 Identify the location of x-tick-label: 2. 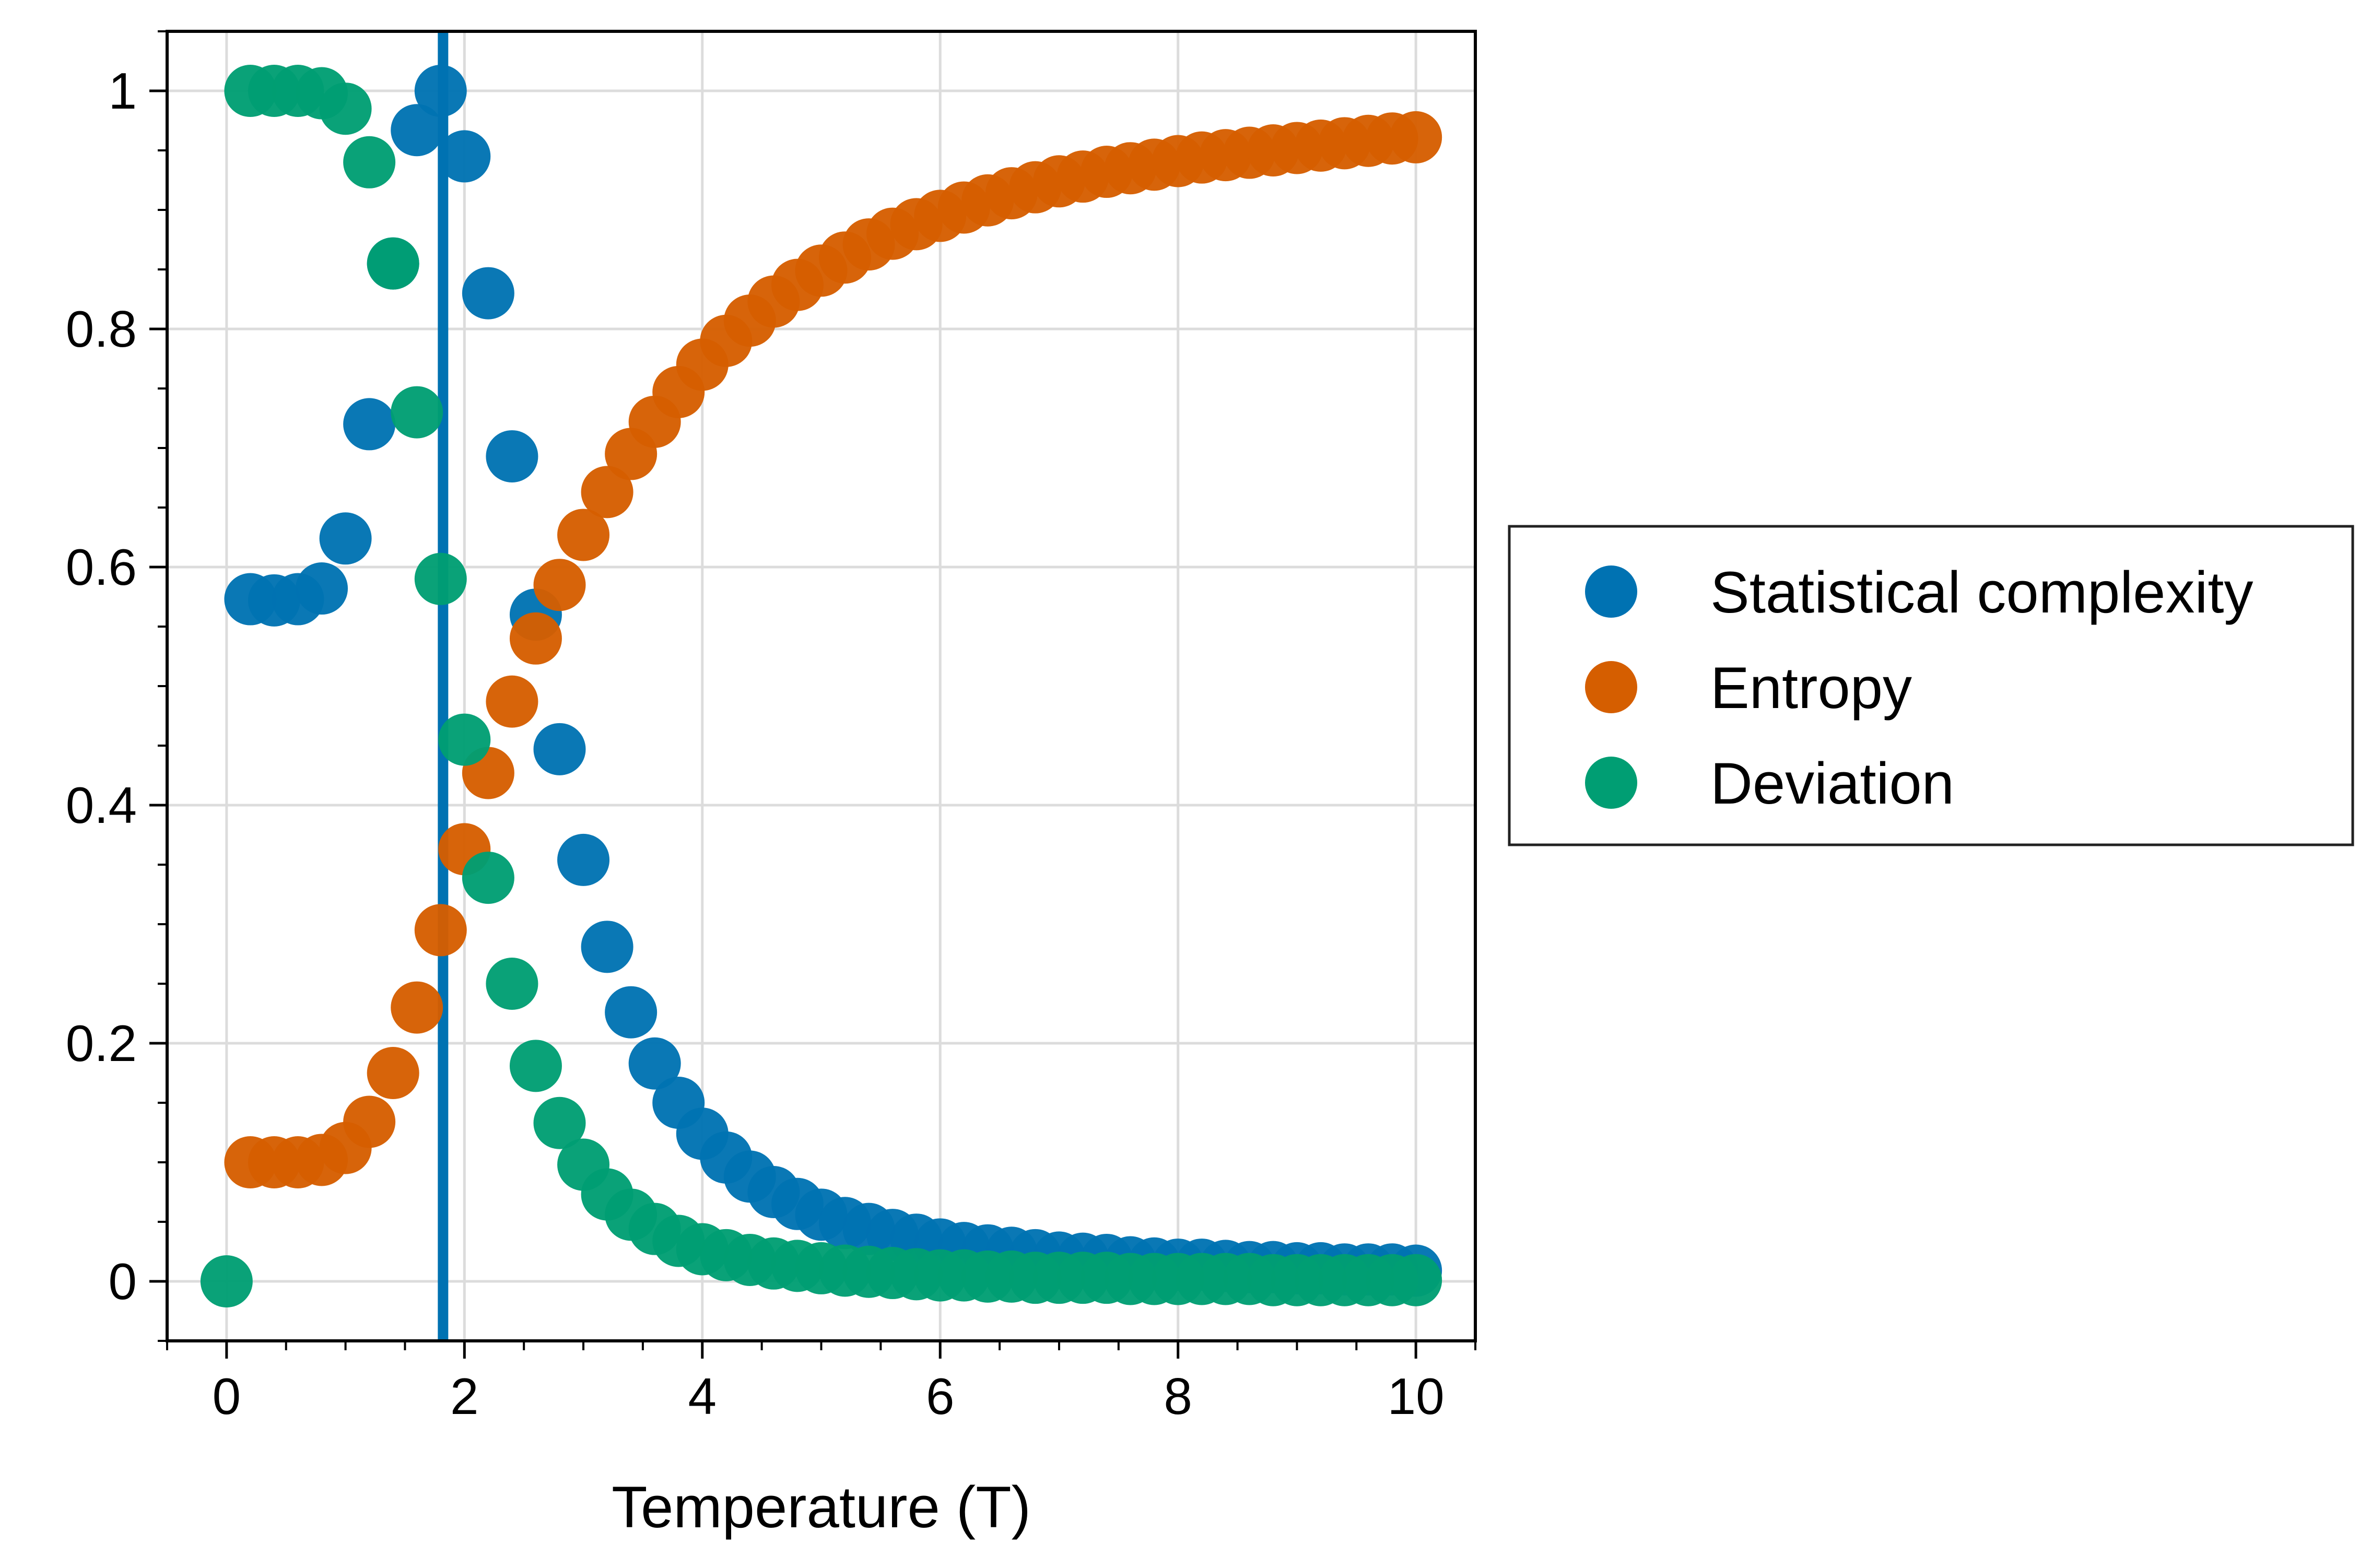
(465, 1396).